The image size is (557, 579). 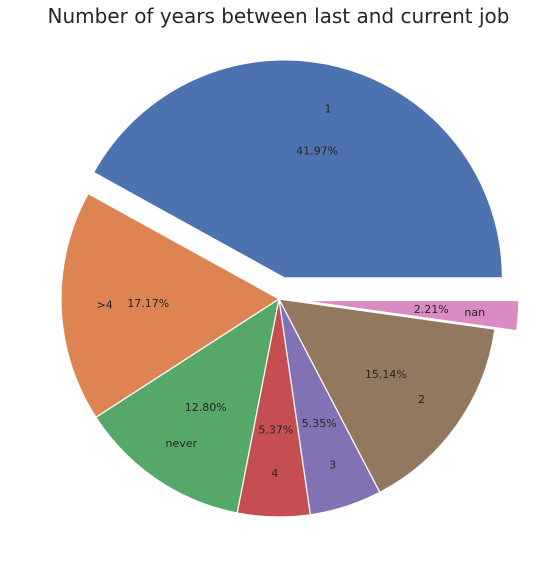 I want to click on pie-pct-label: 5.37%, so click(x=275, y=429).